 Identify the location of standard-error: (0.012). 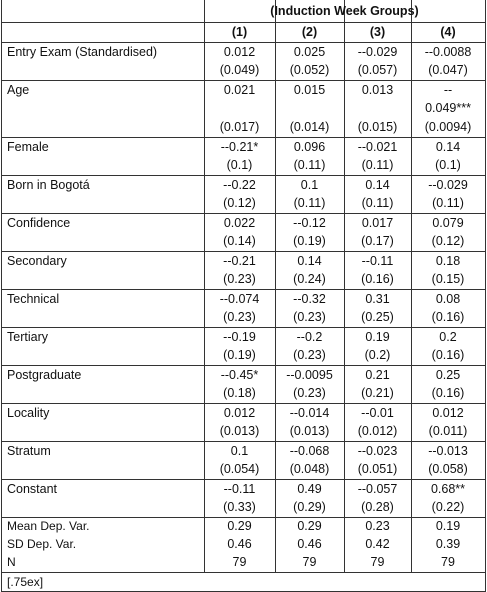
(377, 431).